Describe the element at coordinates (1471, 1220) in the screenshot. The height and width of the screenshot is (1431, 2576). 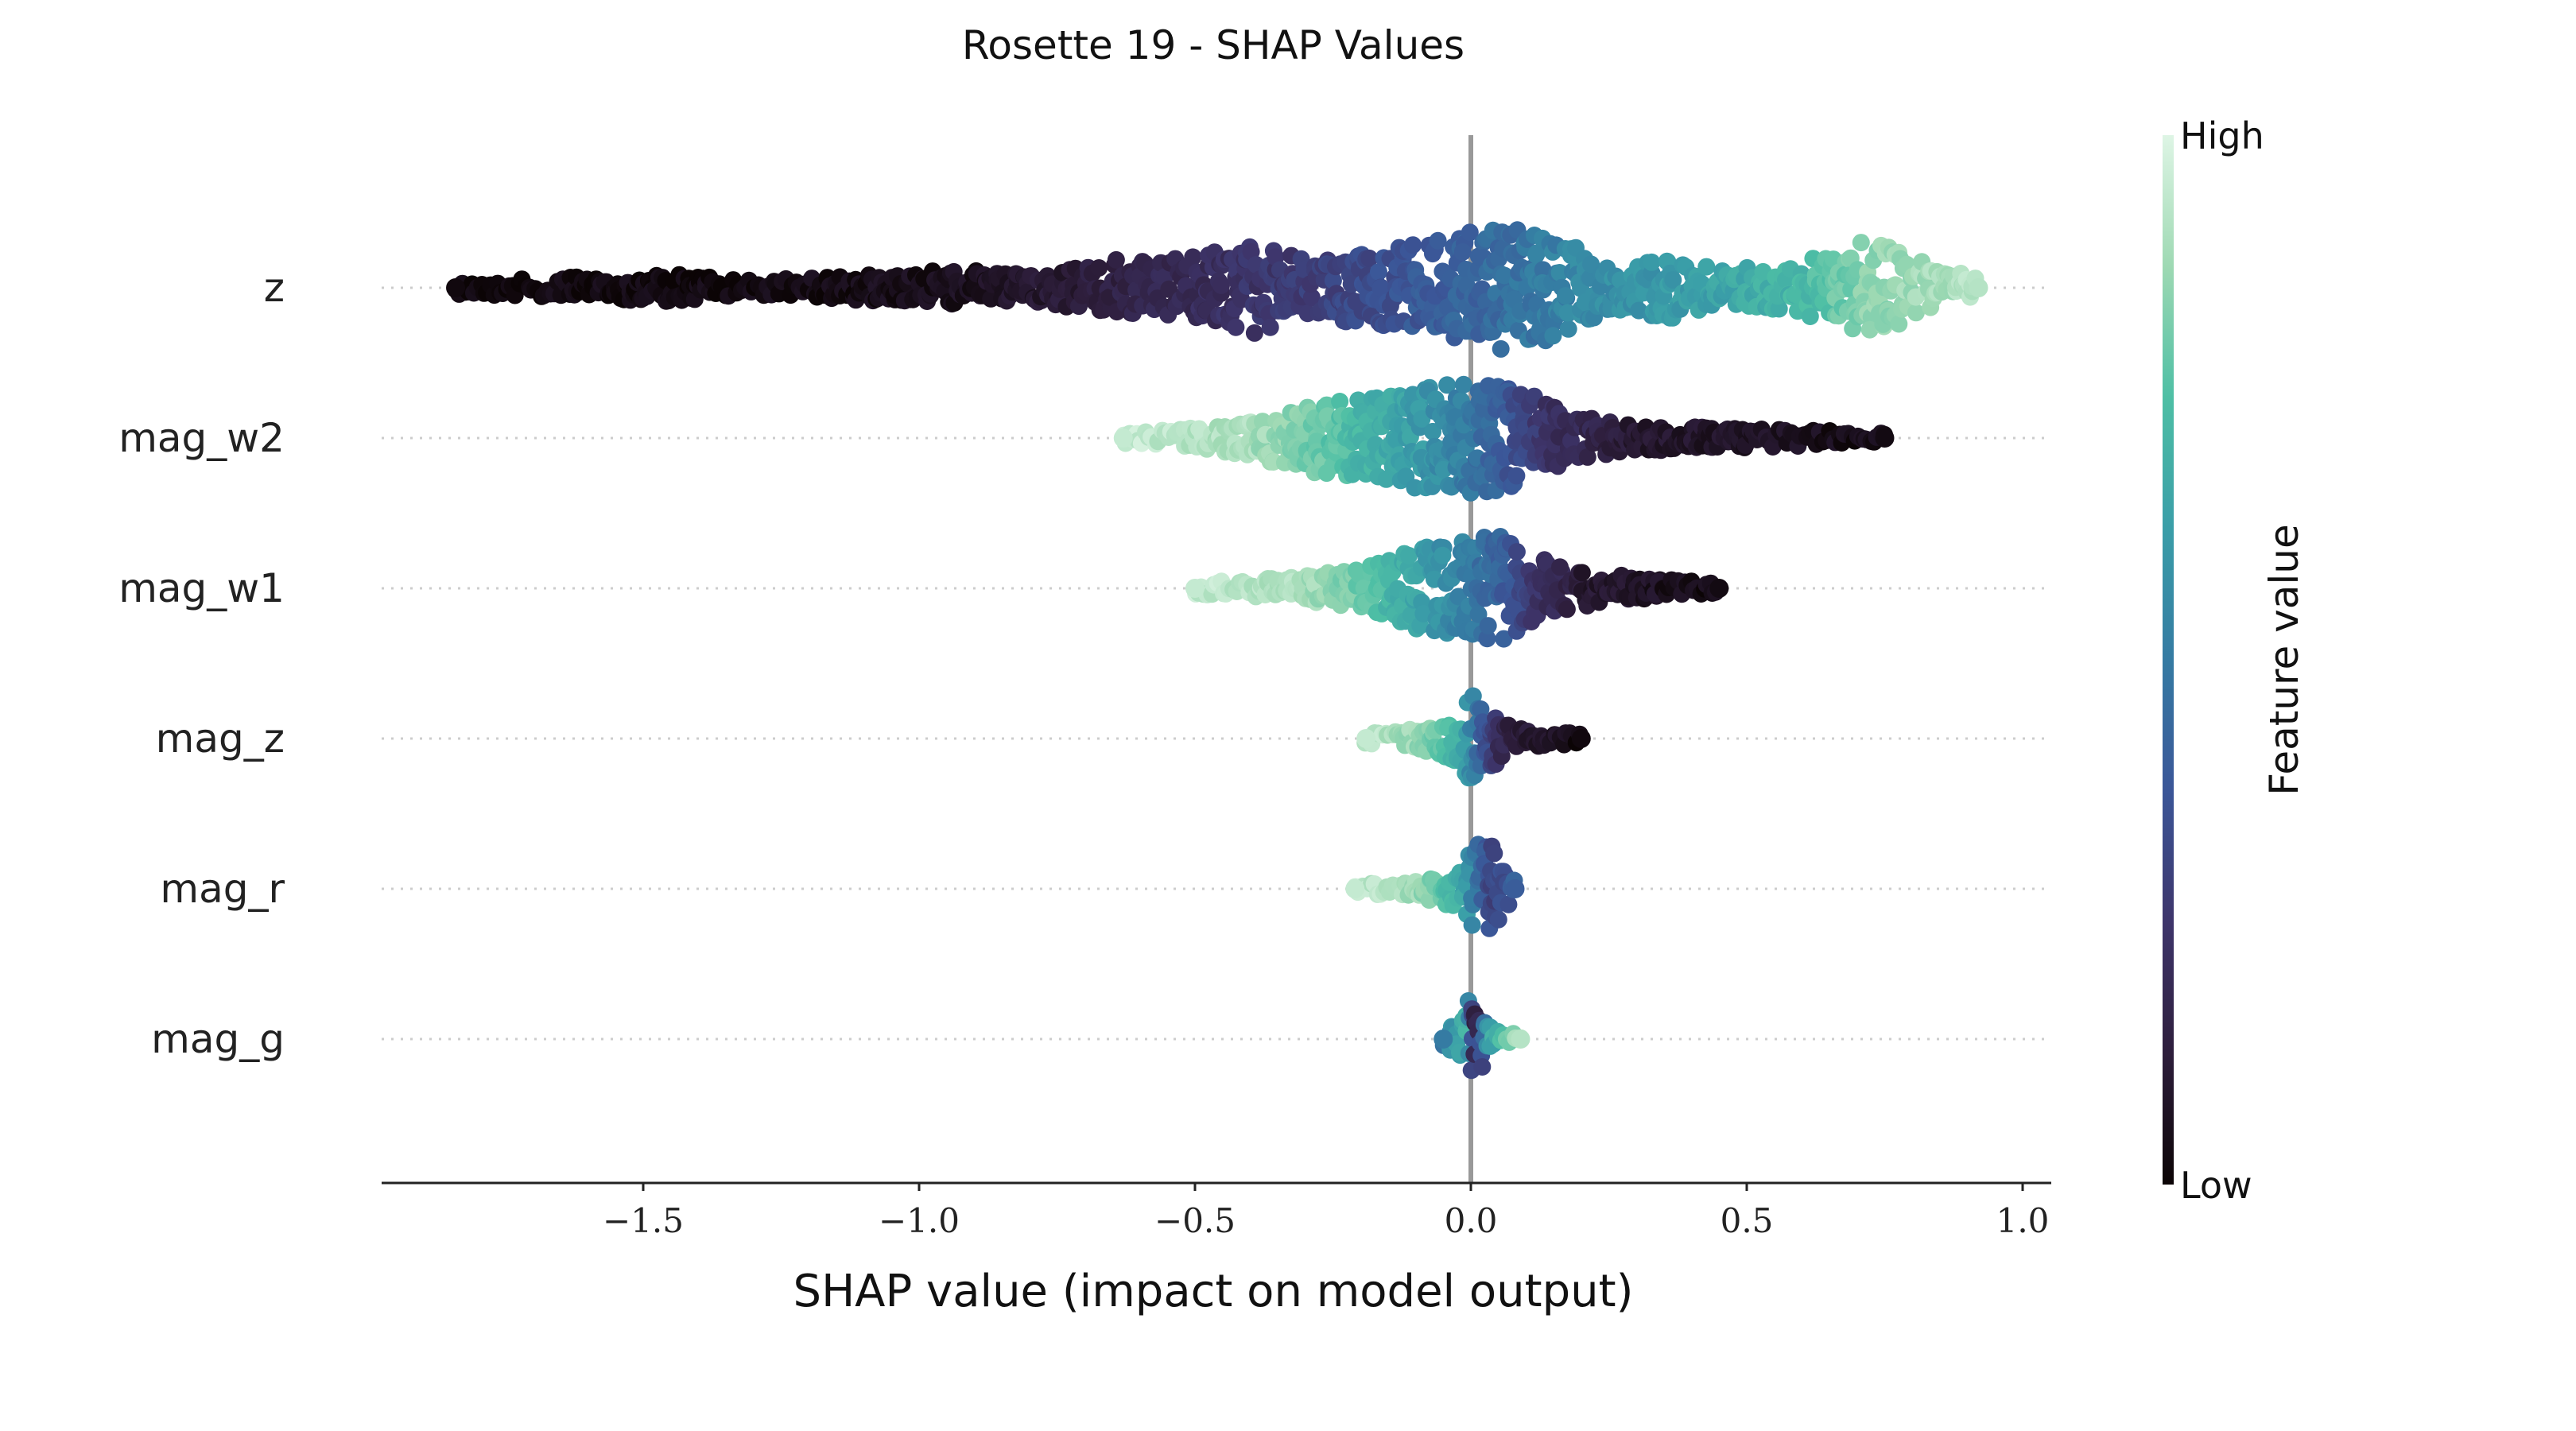
I see `x-tick-label: 0.0` at that location.